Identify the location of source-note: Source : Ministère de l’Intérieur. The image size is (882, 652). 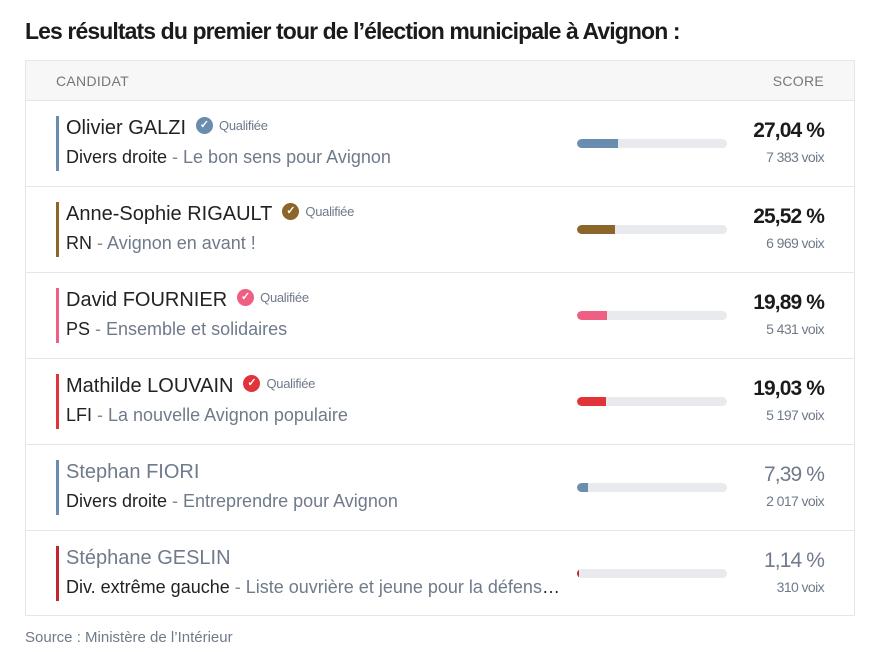
(129, 637).